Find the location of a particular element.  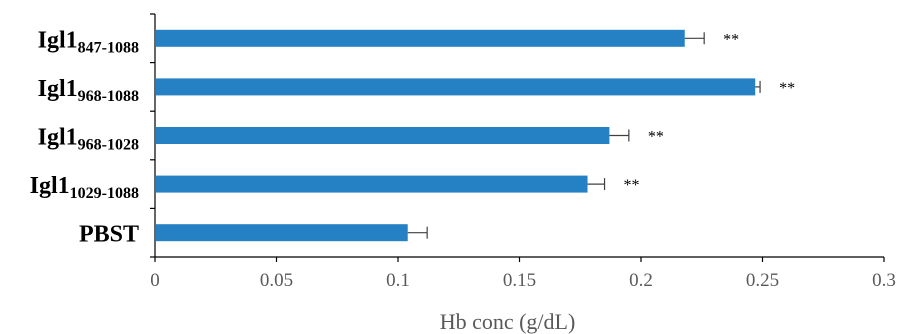

x-tick-label: 0.1 is located at coordinates (398, 280).